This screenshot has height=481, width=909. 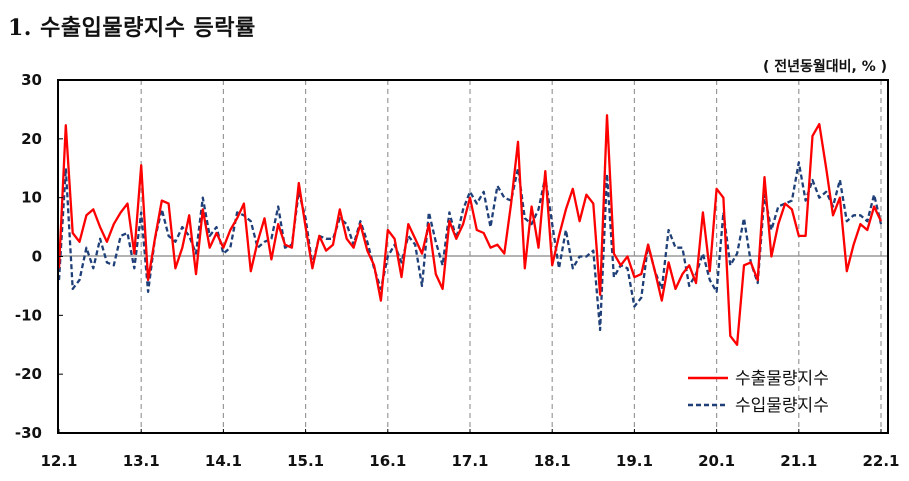 I want to click on x-tick-label: 22.1, so click(x=880, y=461).